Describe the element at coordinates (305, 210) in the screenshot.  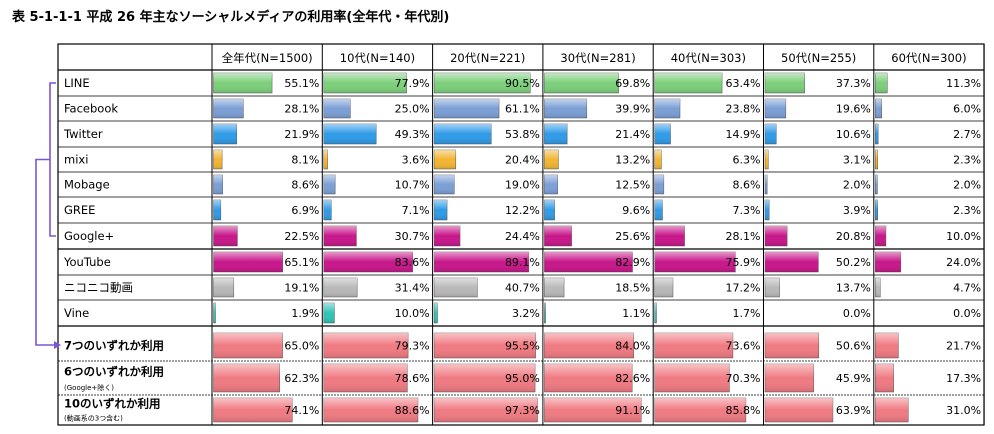
I see `value-r6-c1: 6.9%` at that location.